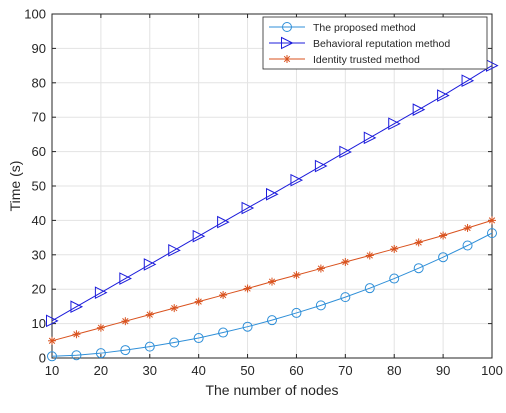 This screenshot has width=506, height=413. Describe the element at coordinates (39, 117) in the screenshot. I see `y-tick-label: 70` at that location.